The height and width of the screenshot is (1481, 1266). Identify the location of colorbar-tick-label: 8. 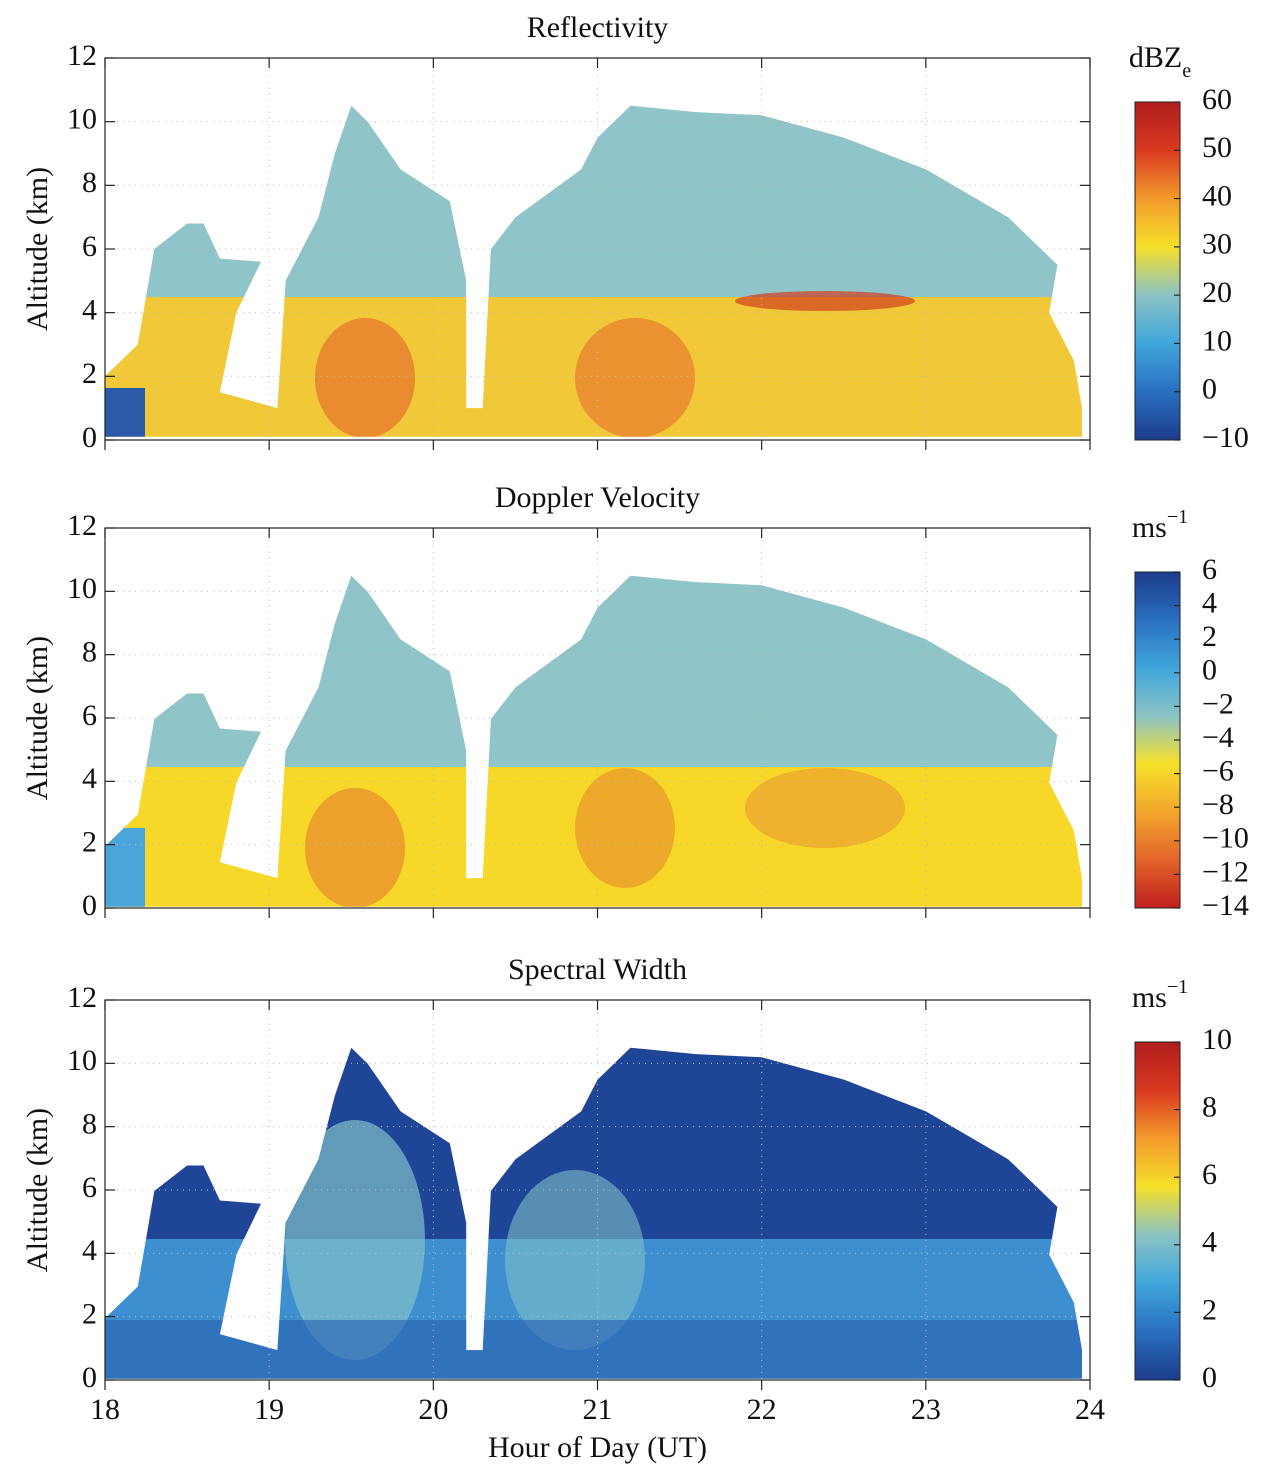
(1209, 1106).